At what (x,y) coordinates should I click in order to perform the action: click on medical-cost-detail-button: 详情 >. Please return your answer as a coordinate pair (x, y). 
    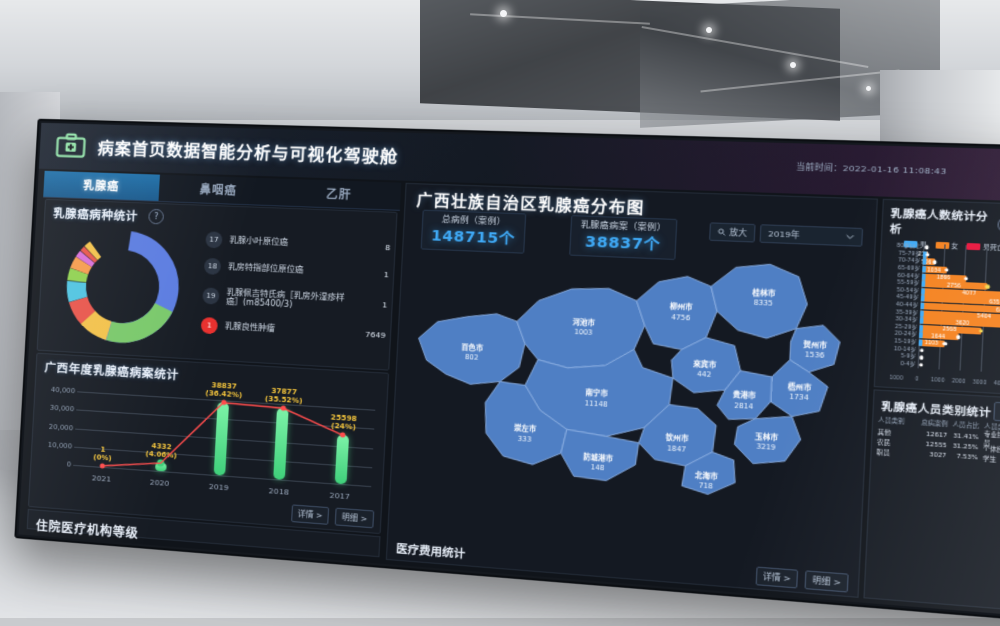
    Looking at the image, I should click on (777, 577).